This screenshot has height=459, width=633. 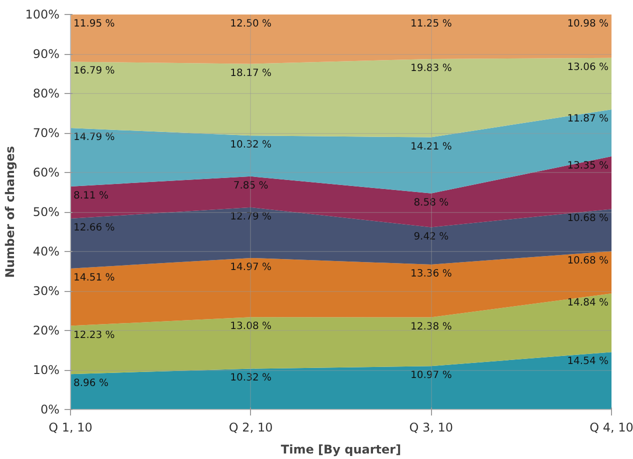 I want to click on y-tick-label: 80%, so click(x=46, y=93).